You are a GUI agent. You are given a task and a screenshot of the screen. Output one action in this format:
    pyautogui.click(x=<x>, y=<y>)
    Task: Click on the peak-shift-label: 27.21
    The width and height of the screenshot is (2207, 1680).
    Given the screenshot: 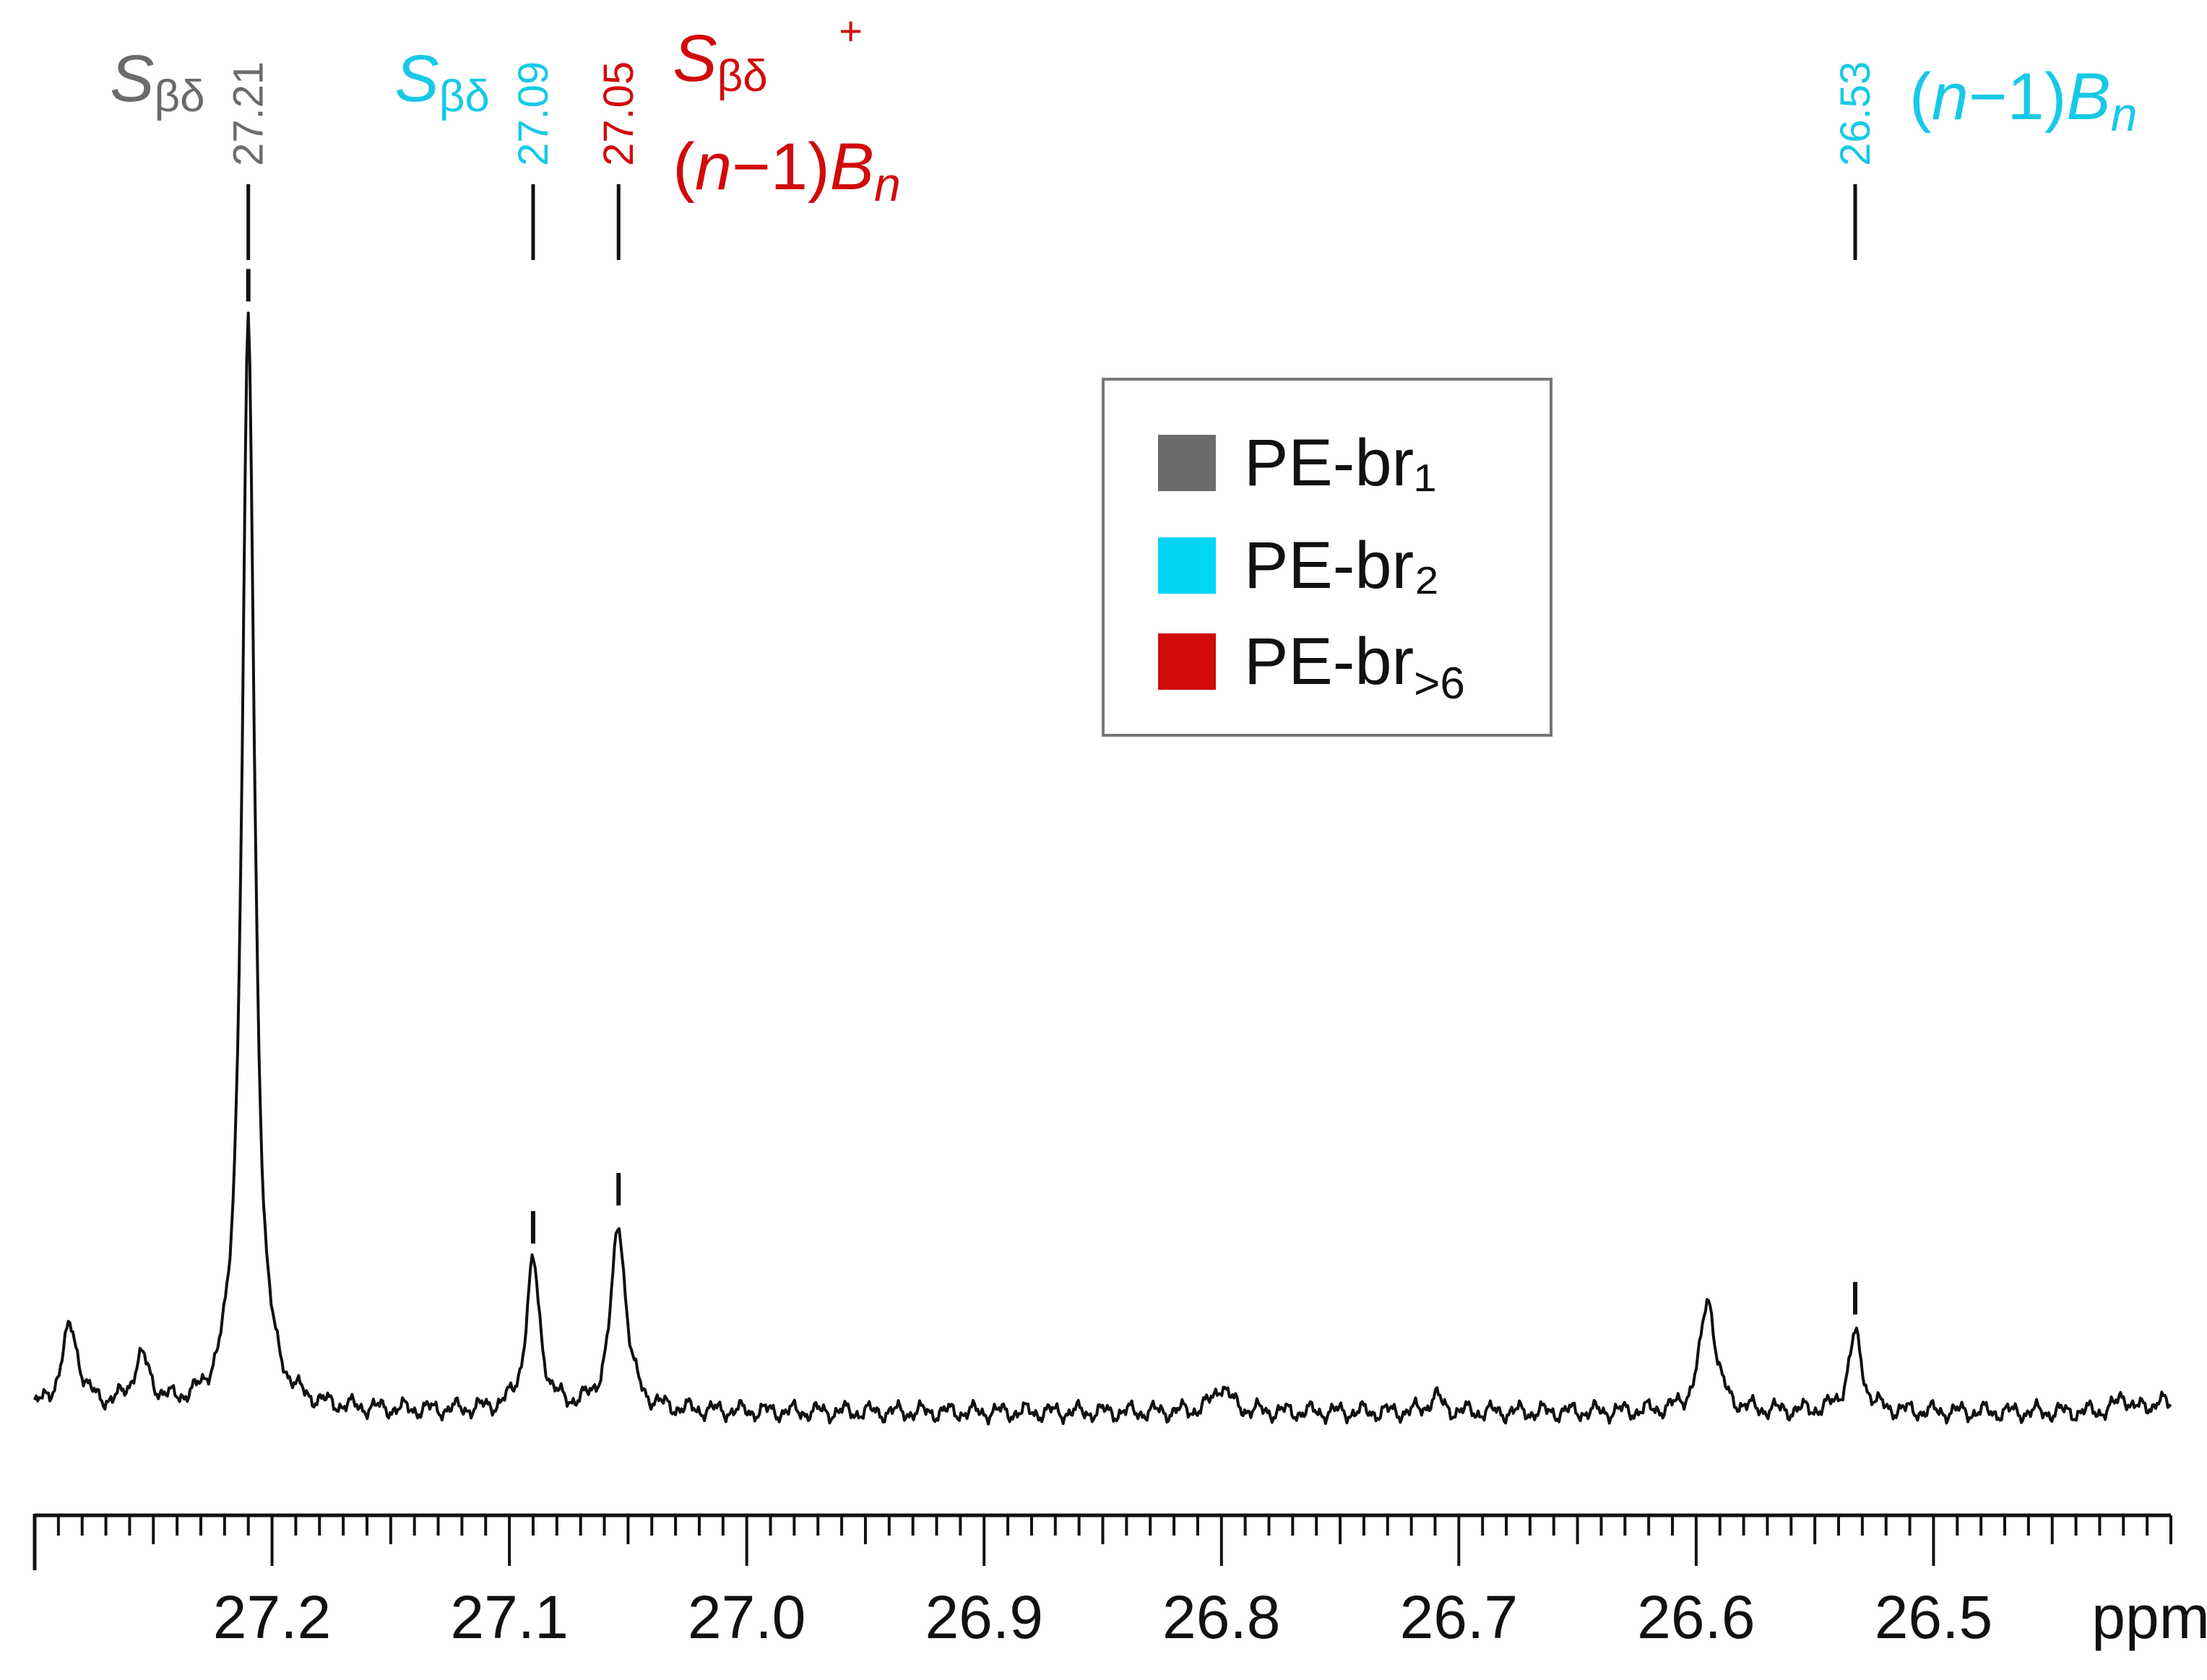 What is the action you would take?
    pyautogui.click(x=248, y=113)
    